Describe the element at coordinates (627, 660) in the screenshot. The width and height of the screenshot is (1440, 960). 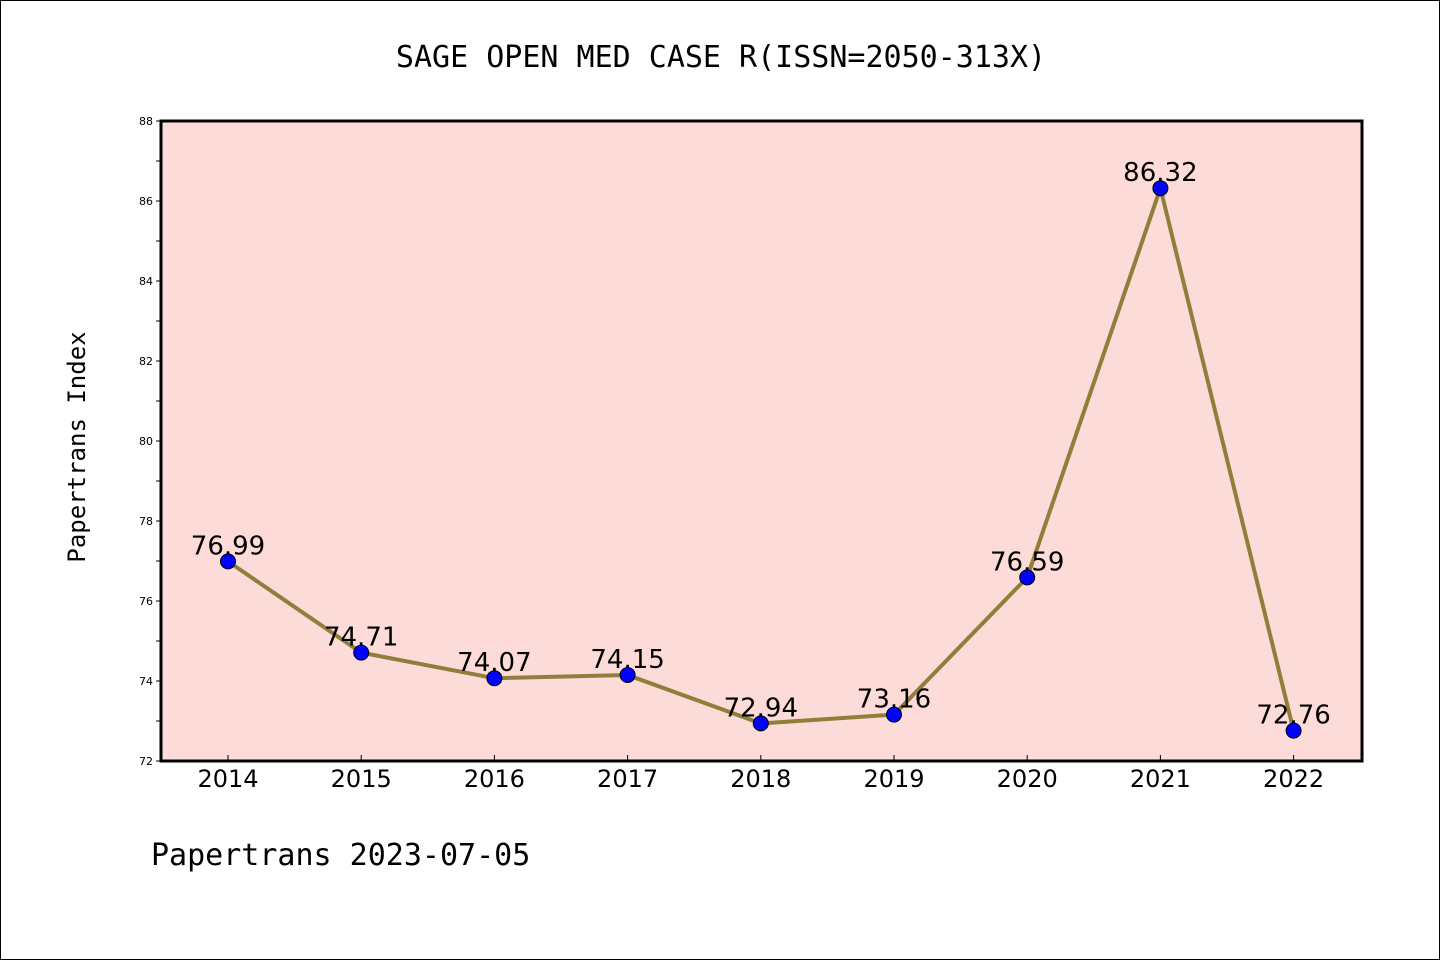
I see `data-label: 74.15` at that location.